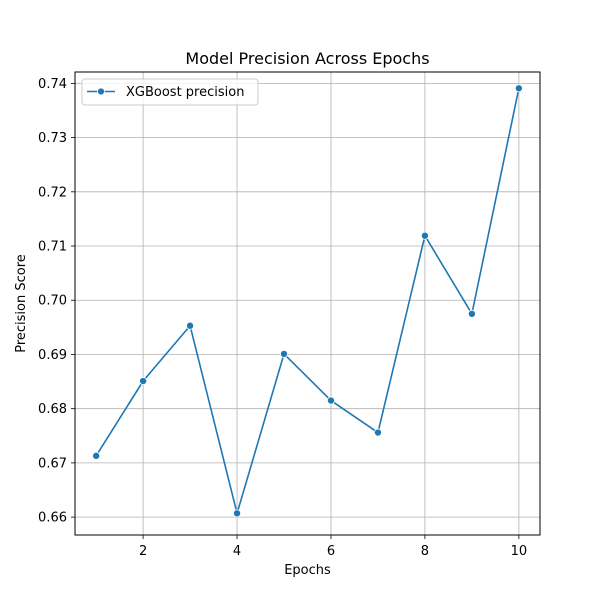 Image resolution: width=600 pixels, height=604 pixels. I want to click on legend-label: XGBoost precision, so click(185, 92).